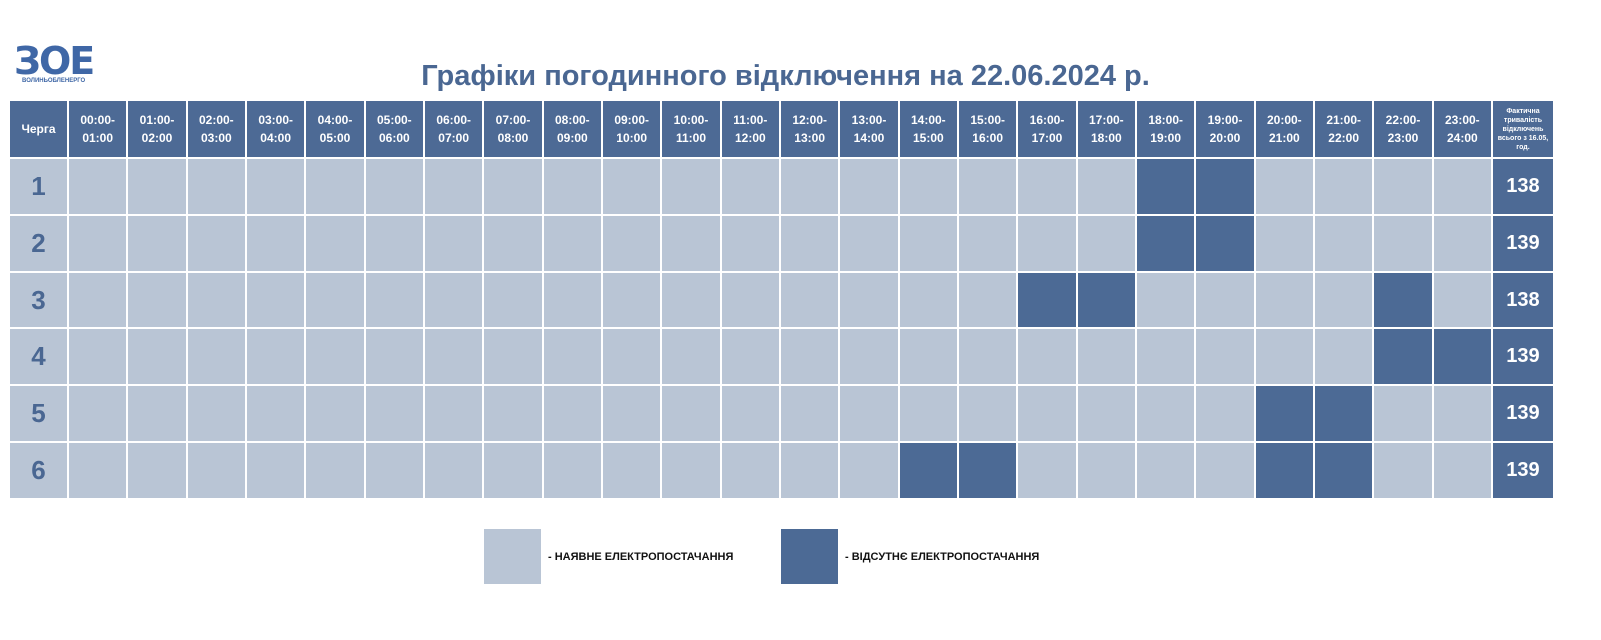 The width and height of the screenshot is (1601, 640). What do you see at coordinates (1343, 120) in the screenshot?
I see `hour-from: 21:00-` at bounding box center [1343, 120].